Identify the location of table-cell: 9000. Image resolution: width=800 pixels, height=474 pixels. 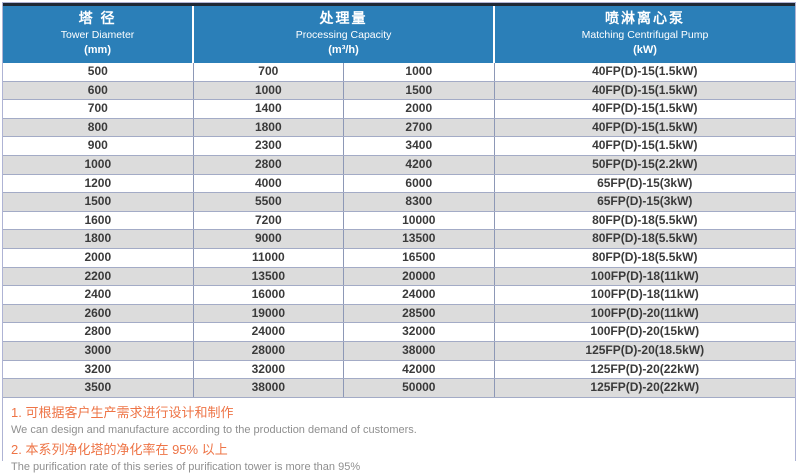
(269, 239).